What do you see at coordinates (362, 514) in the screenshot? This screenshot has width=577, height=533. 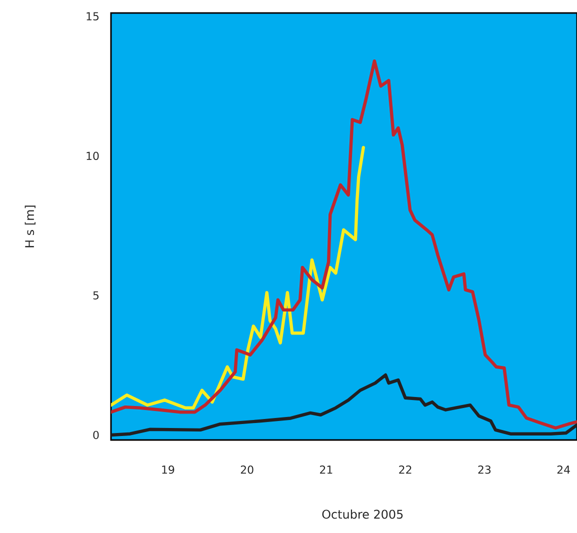 I see `x-axis-title: Octubre 2005` at bounding box center [362, 514].